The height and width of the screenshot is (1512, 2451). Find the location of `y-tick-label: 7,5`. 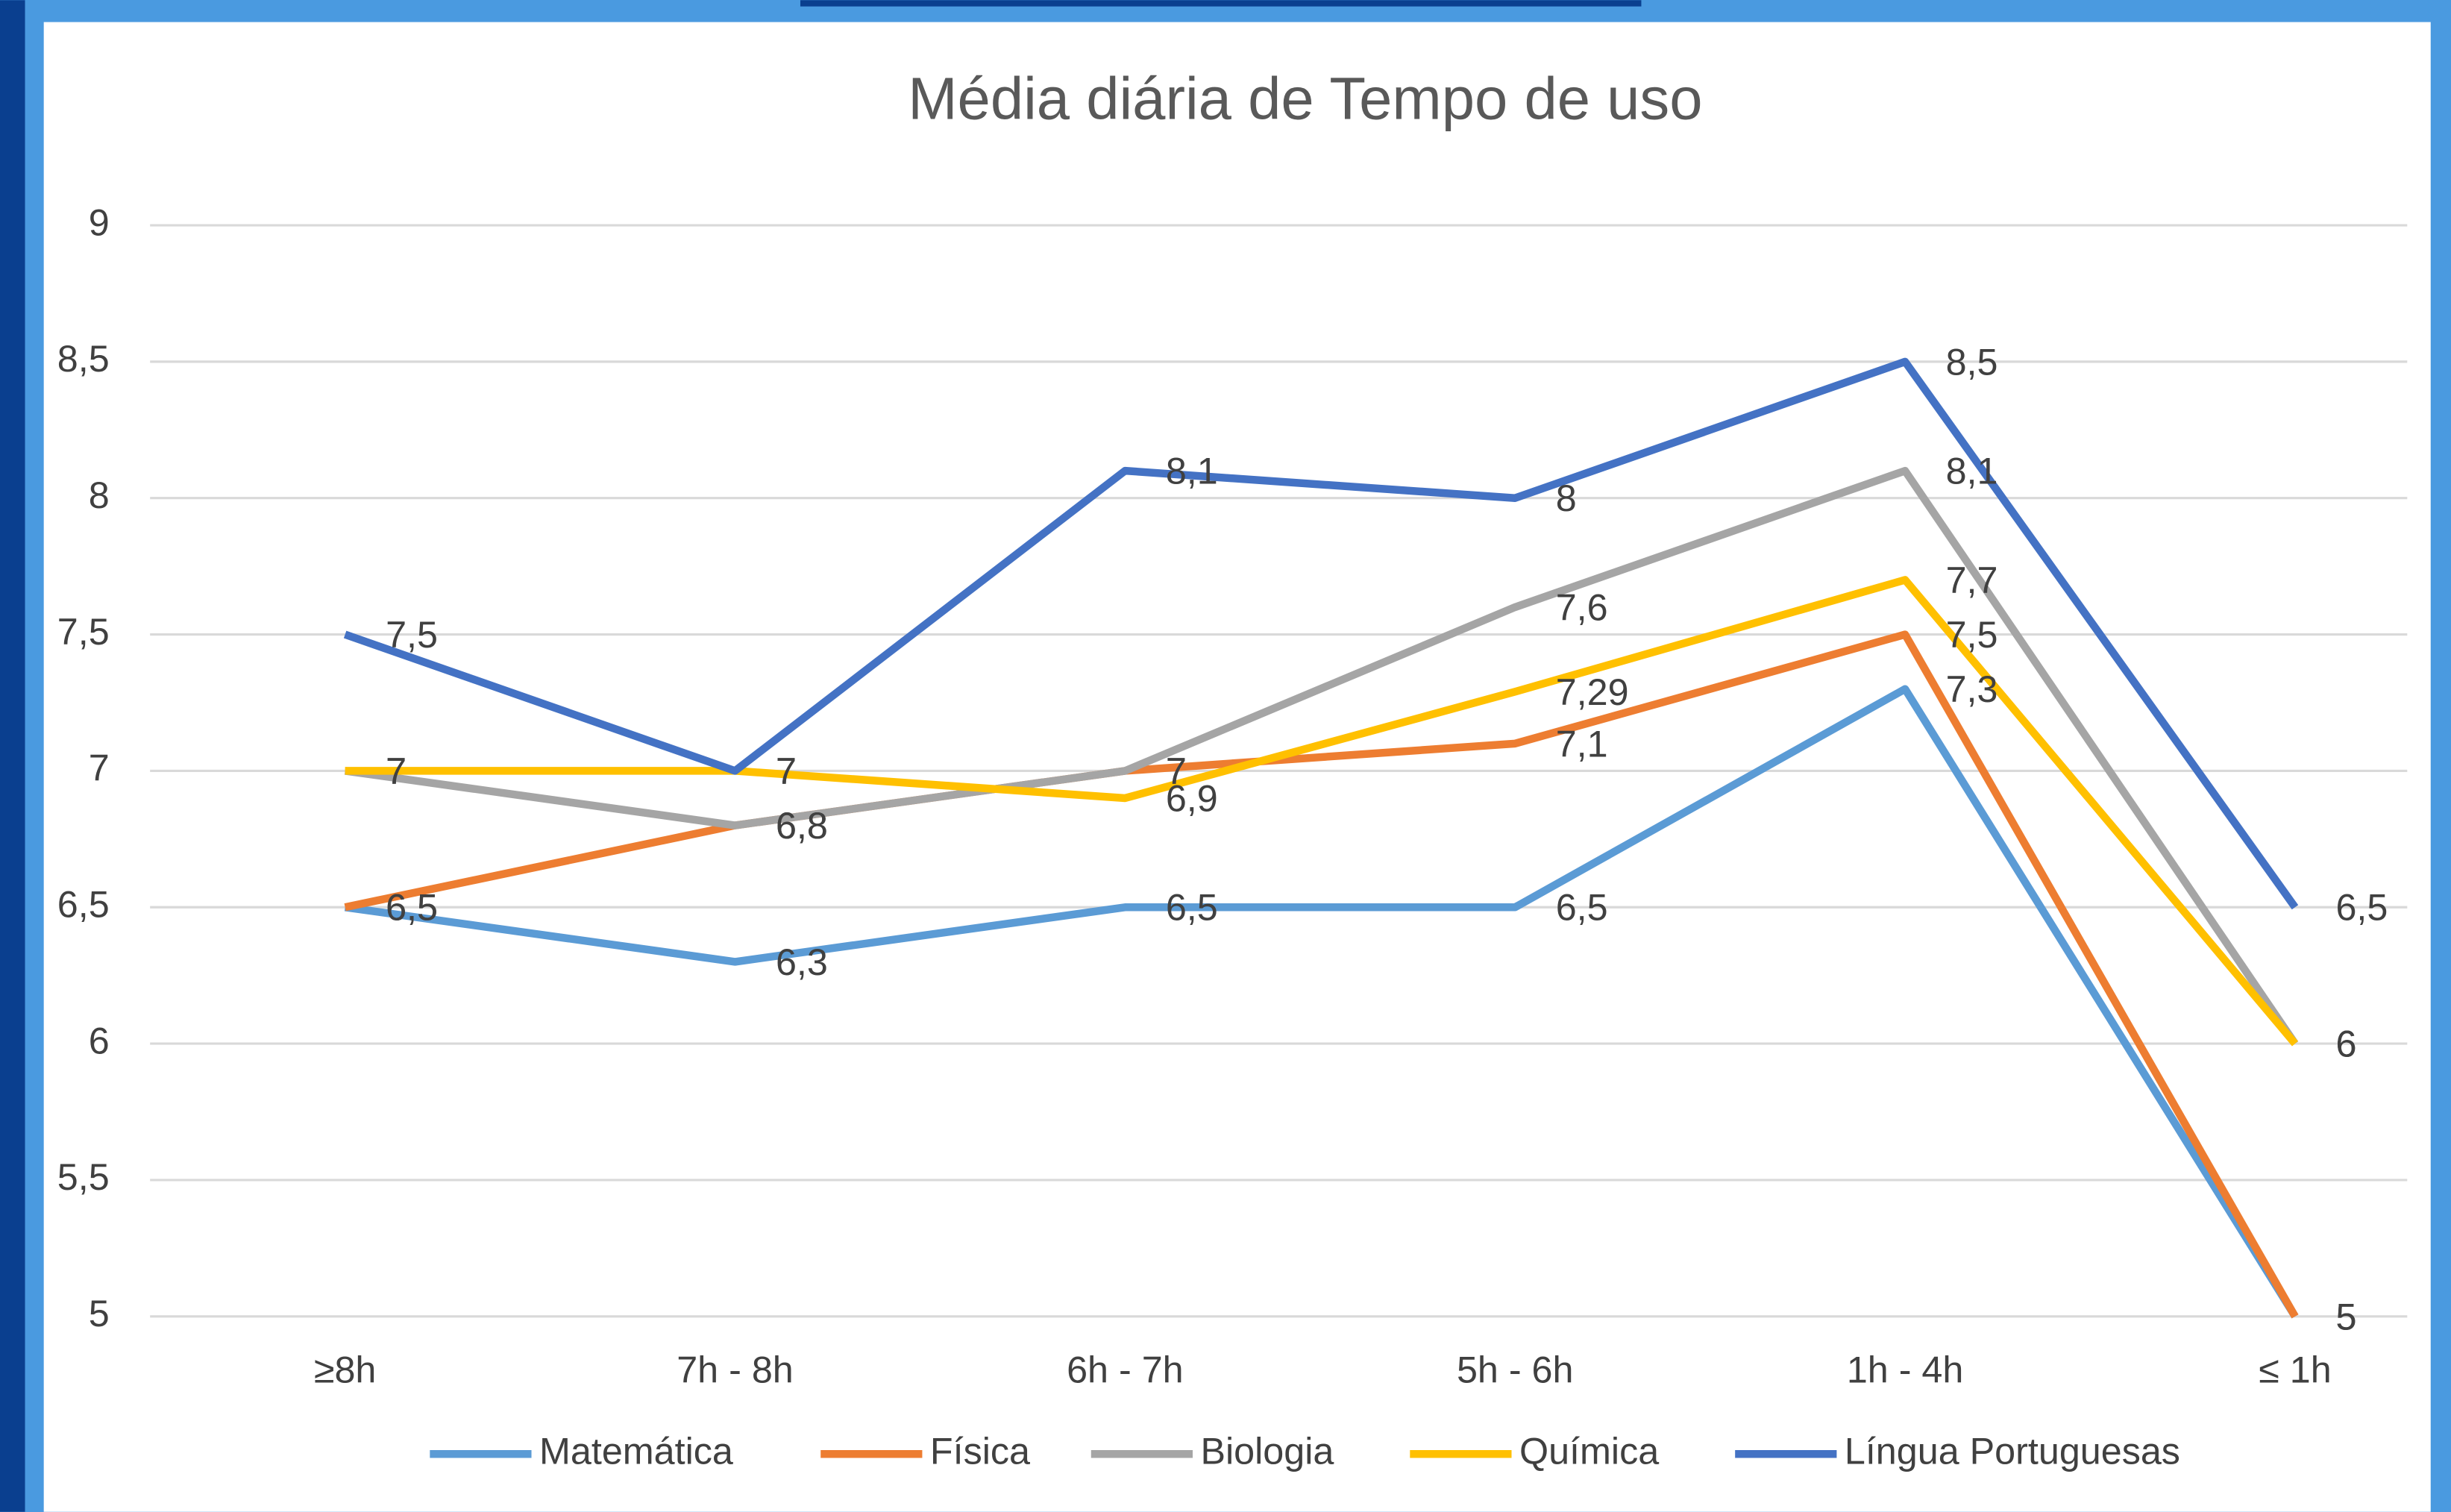

y-tick-label: 7,5 is located at coordinates (83, 631).